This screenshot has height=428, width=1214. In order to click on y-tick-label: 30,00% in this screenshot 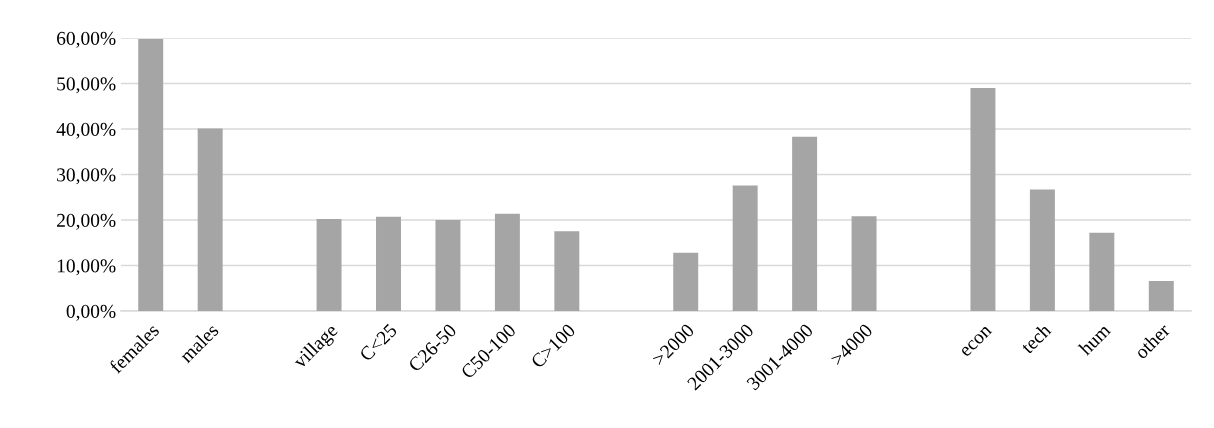, I will do `click(86, 176)`.